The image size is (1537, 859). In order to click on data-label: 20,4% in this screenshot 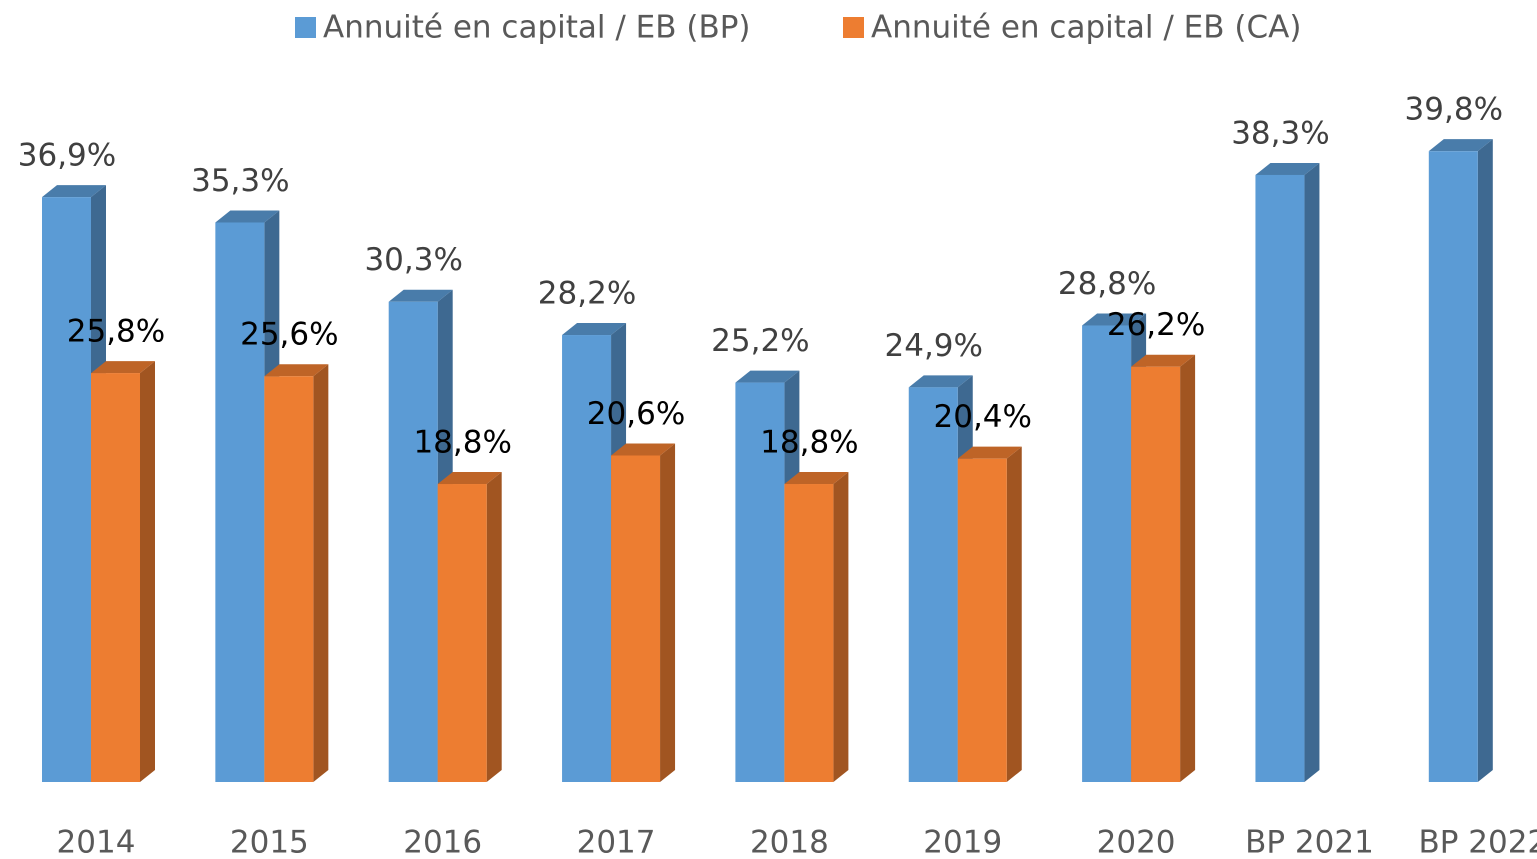, I will do `click(983, 417)`.